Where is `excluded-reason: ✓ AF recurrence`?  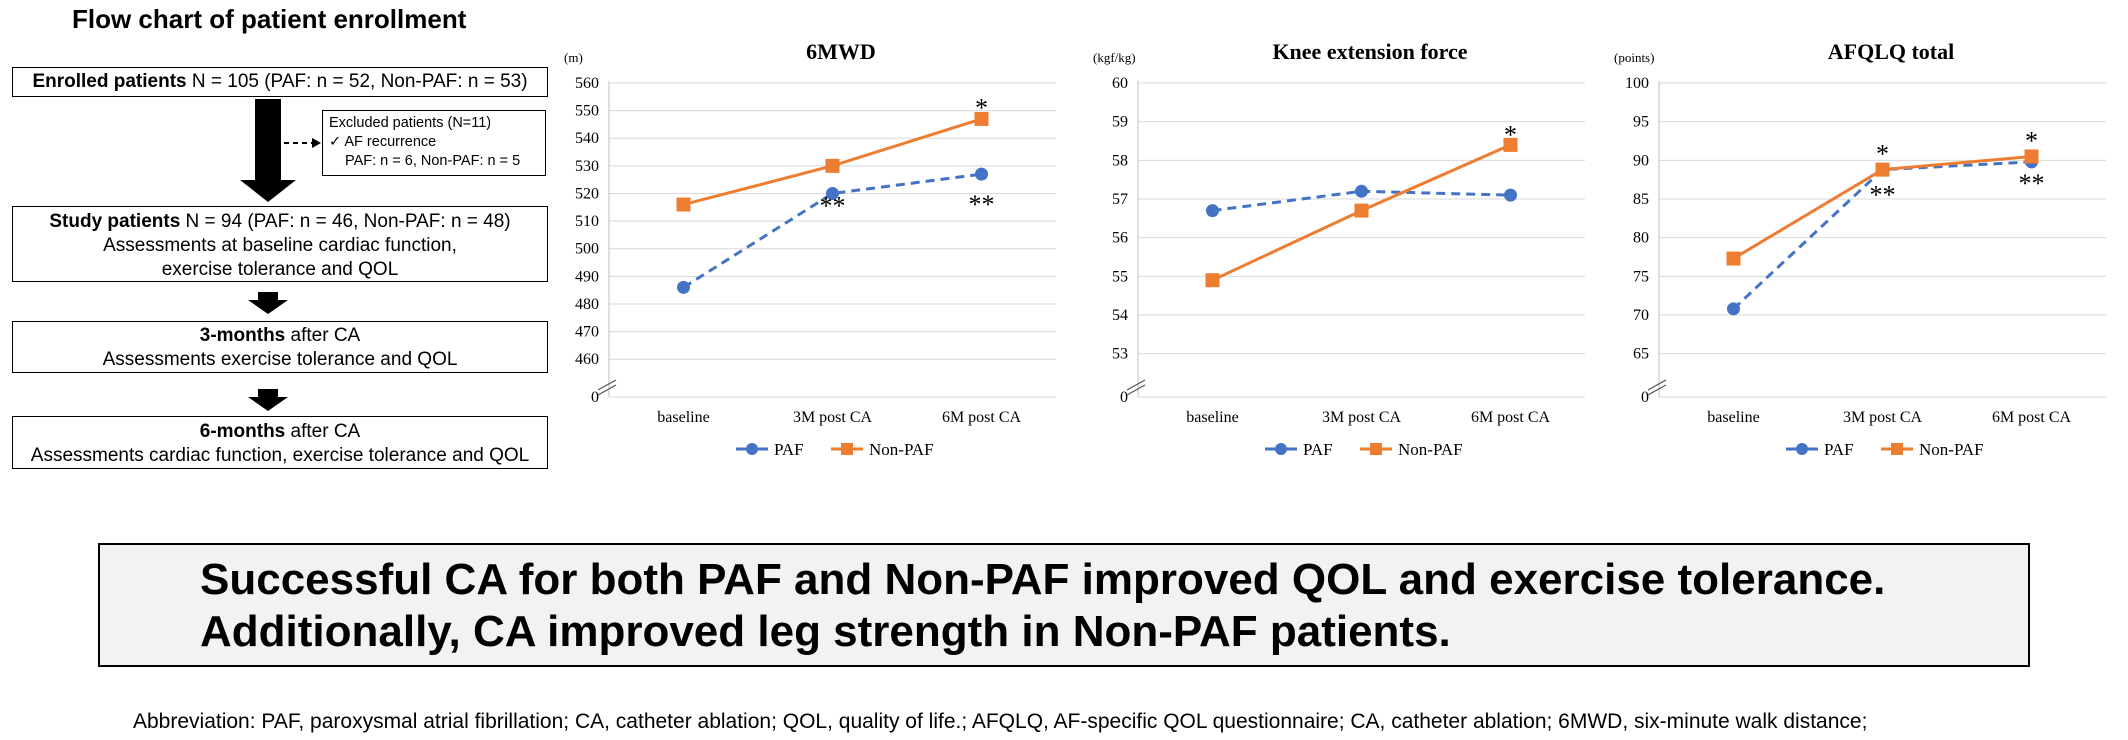 excluded-reason: ✓ AF recurrence is located at coordinates (383, 142).